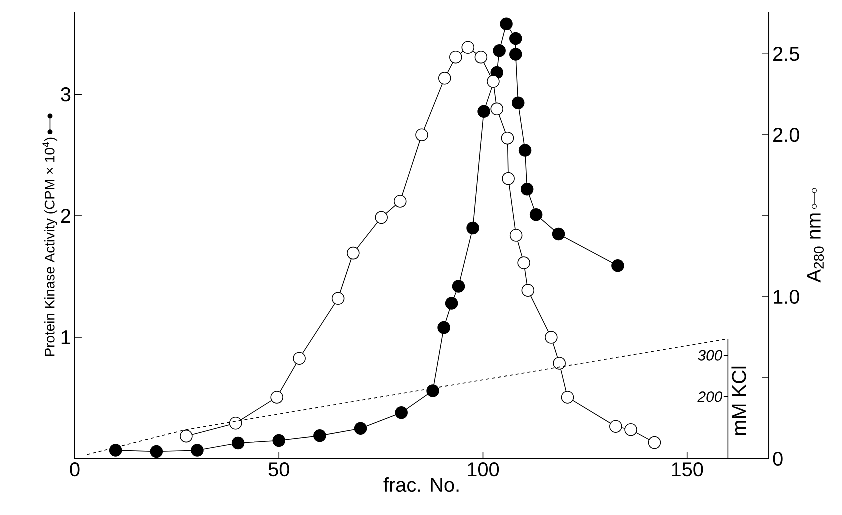 Image resolution: width=842 pixels, height=515 pixels. What do you see at coordinates (279, 469) in the screenshot?
I see `x-tick-label: 50` at bounding box center [279, 469].